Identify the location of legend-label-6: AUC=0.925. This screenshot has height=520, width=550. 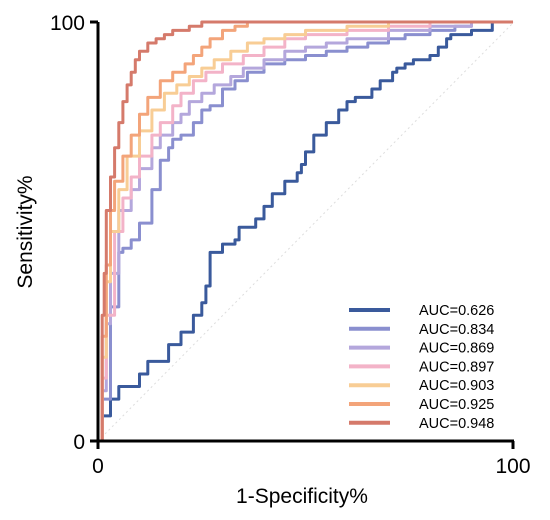
(456, 405).